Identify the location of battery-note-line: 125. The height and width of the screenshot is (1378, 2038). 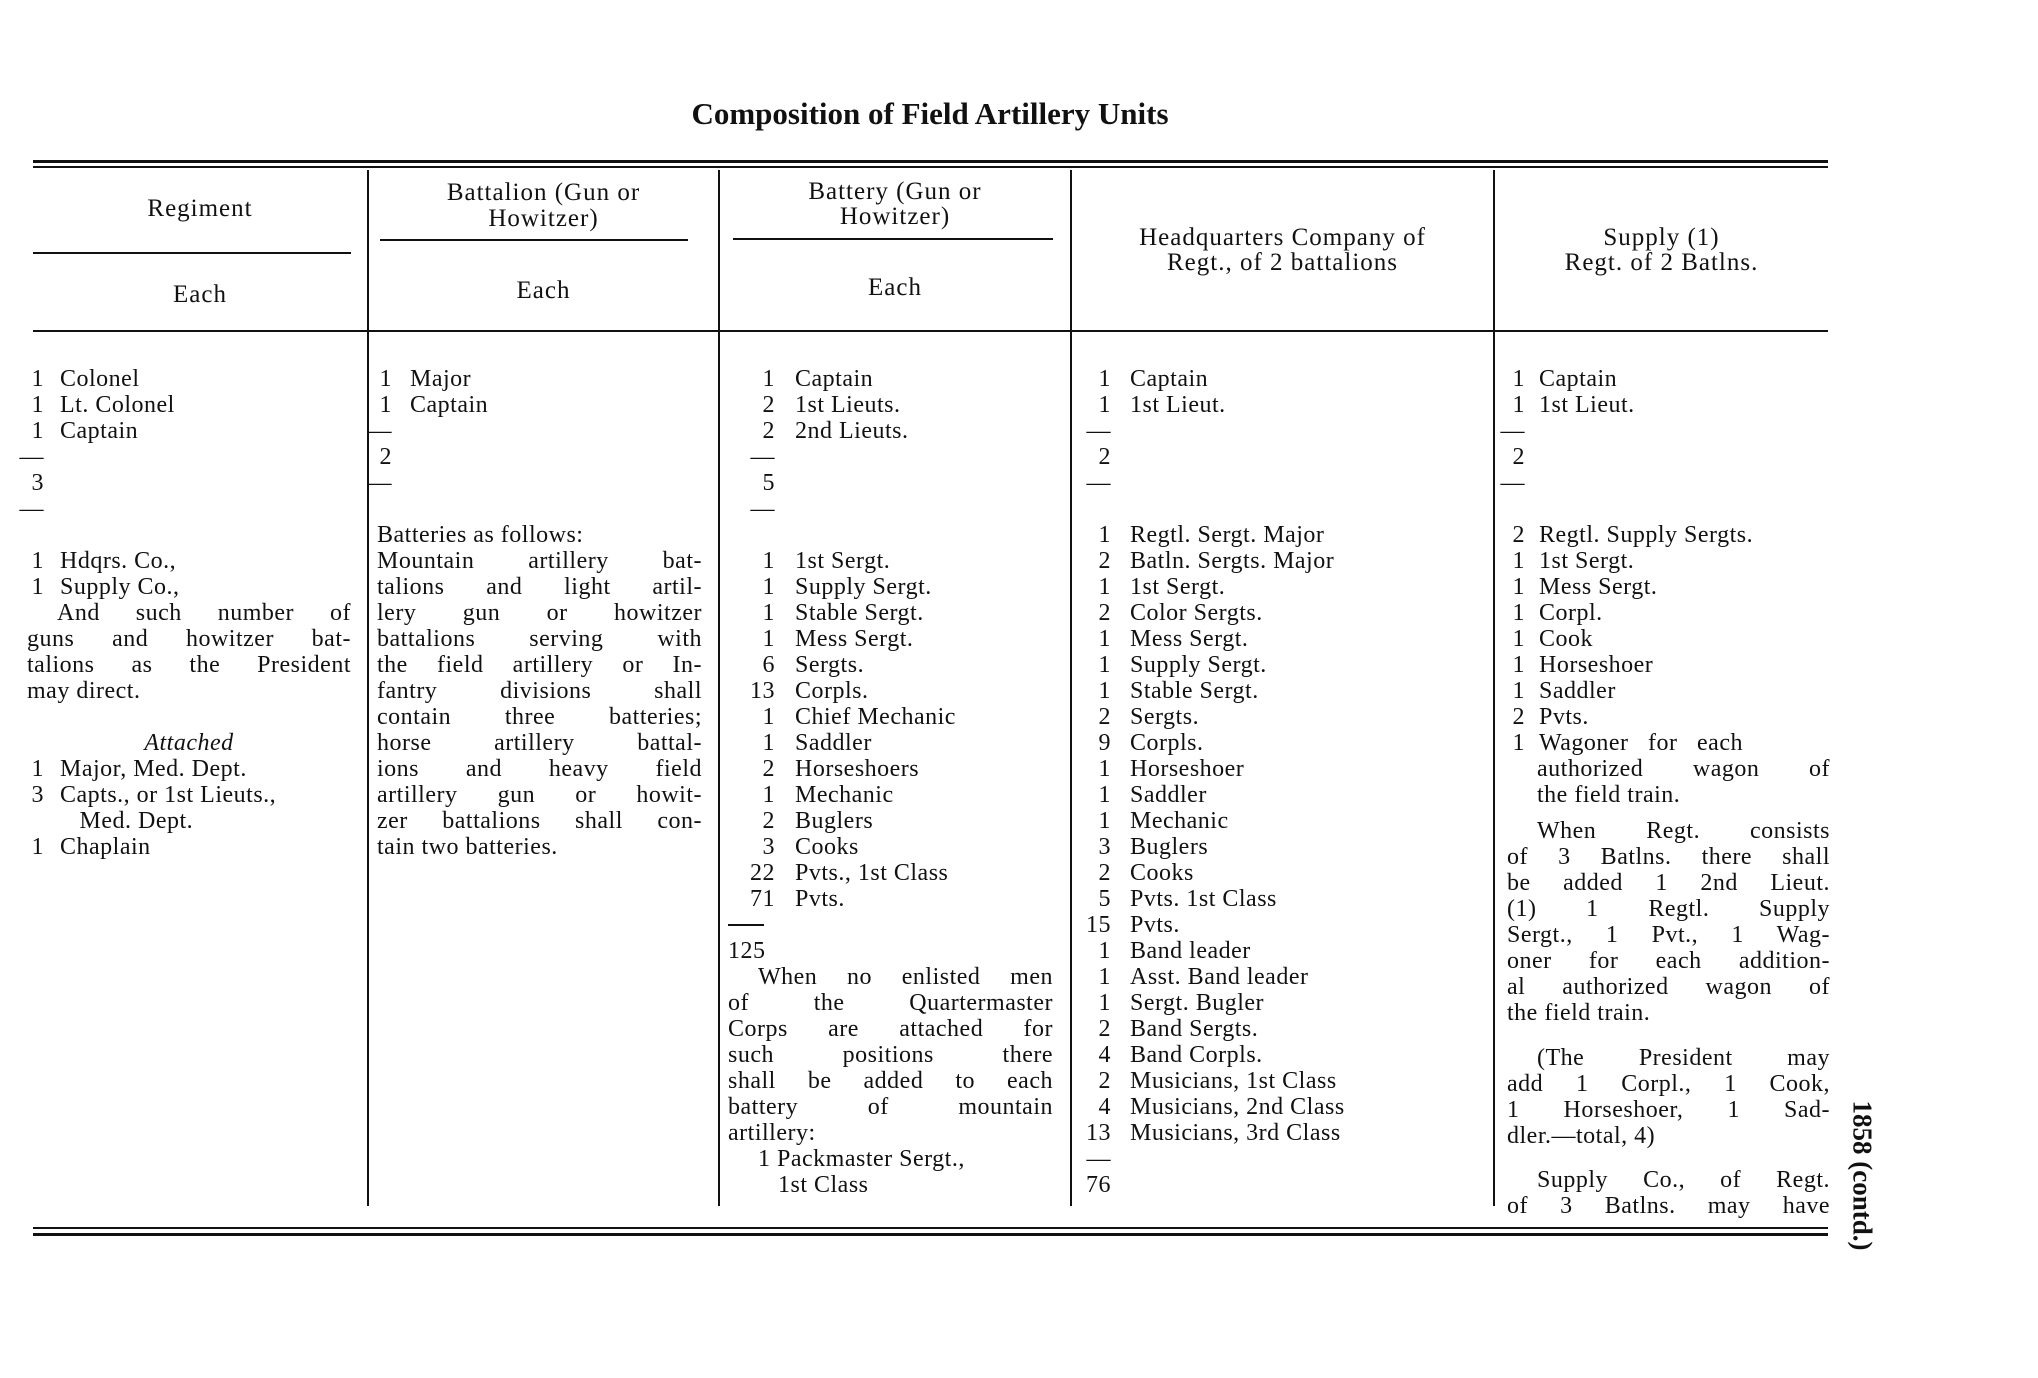
(747, 951).